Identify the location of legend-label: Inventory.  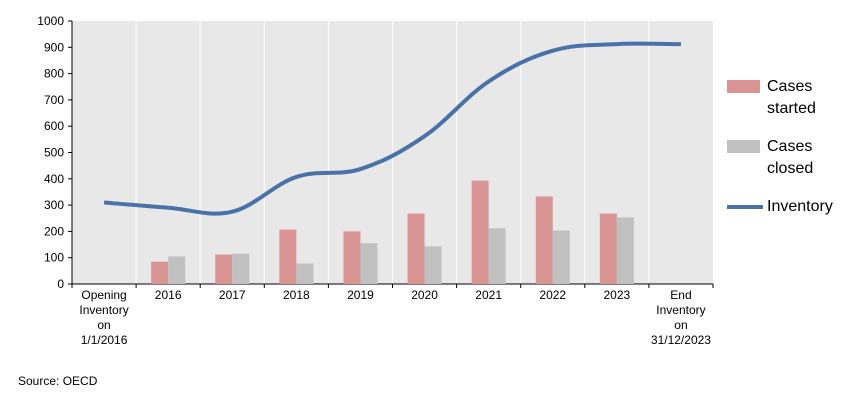
(800, 206).